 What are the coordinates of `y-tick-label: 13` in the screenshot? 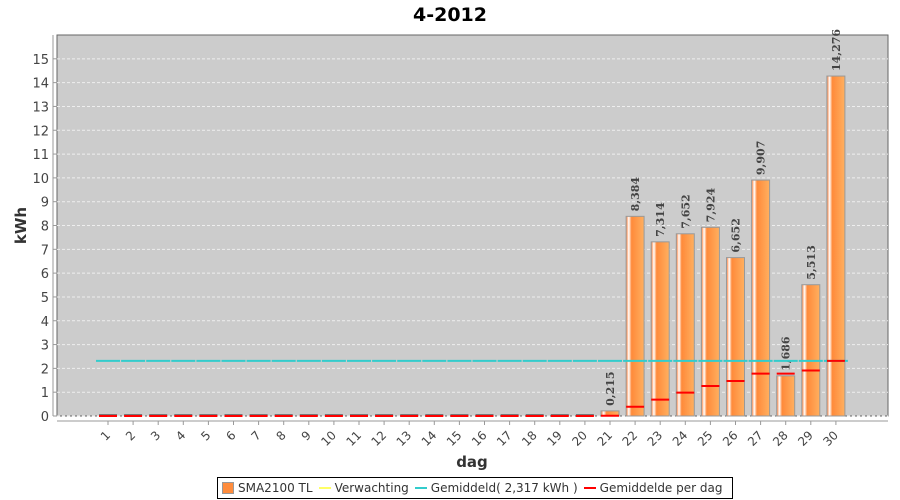 It's located at (40, 107).